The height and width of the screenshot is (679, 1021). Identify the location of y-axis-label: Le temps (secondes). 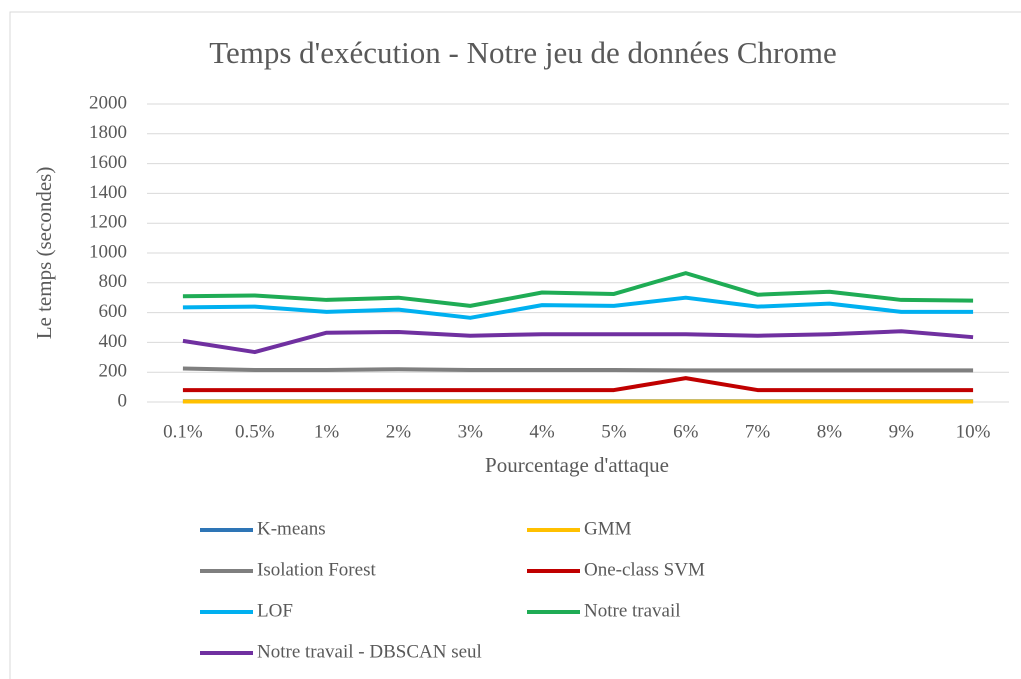
(44, 253).